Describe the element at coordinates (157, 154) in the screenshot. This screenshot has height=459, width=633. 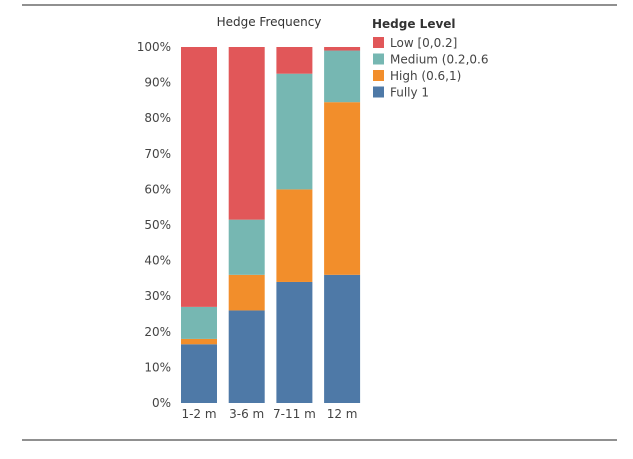
I see `y-tick-label: 70%` at that location.